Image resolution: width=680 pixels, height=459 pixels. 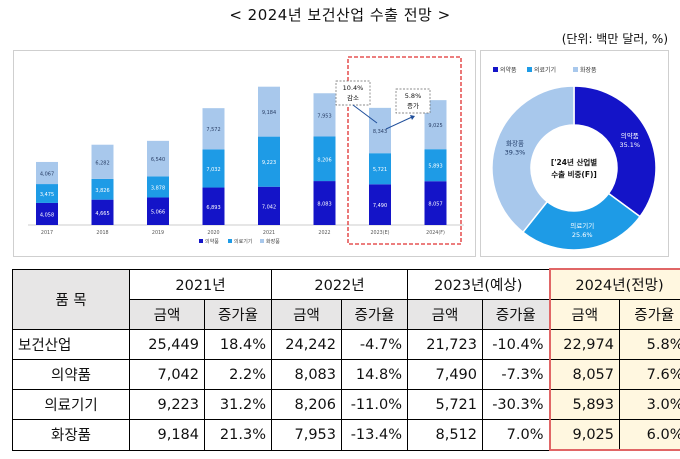 What do you see at coordinates (47, 233) in the screenshot?
I see `x-tick-label: 2017` at bounding box center [47, 233].